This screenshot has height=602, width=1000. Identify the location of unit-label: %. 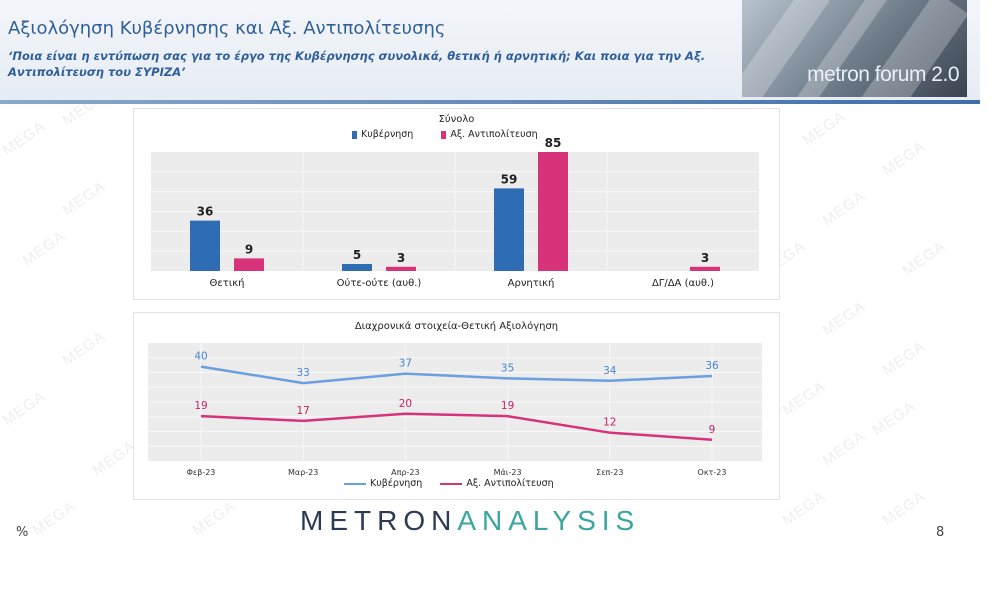
(22, 532).